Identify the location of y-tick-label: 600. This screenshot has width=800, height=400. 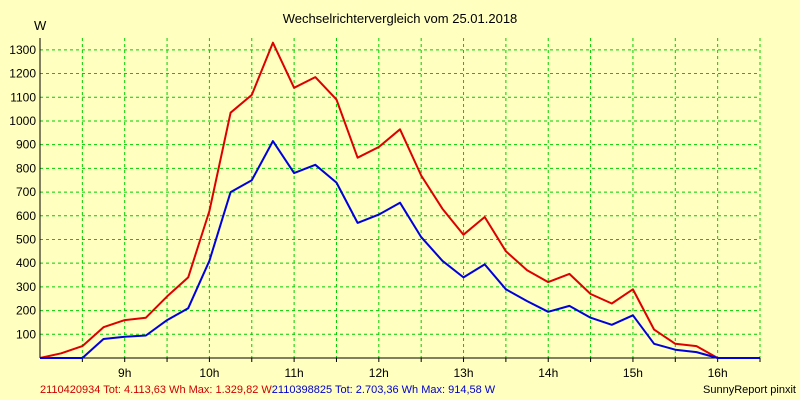
(26, 216).